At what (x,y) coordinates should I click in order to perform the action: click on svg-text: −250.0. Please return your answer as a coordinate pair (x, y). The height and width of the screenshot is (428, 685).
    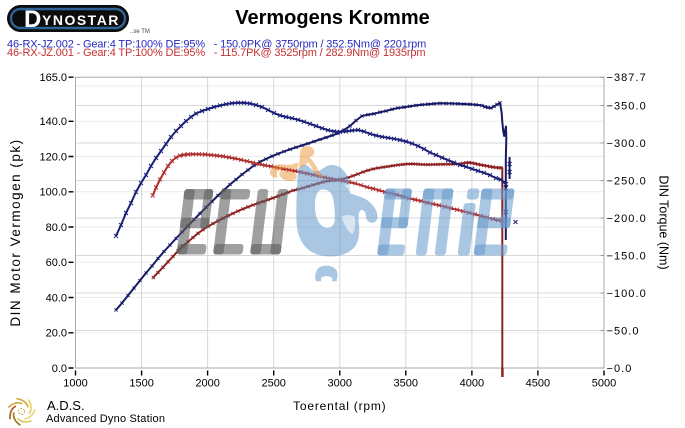
    Looking at the image, I should click on (627, 181).